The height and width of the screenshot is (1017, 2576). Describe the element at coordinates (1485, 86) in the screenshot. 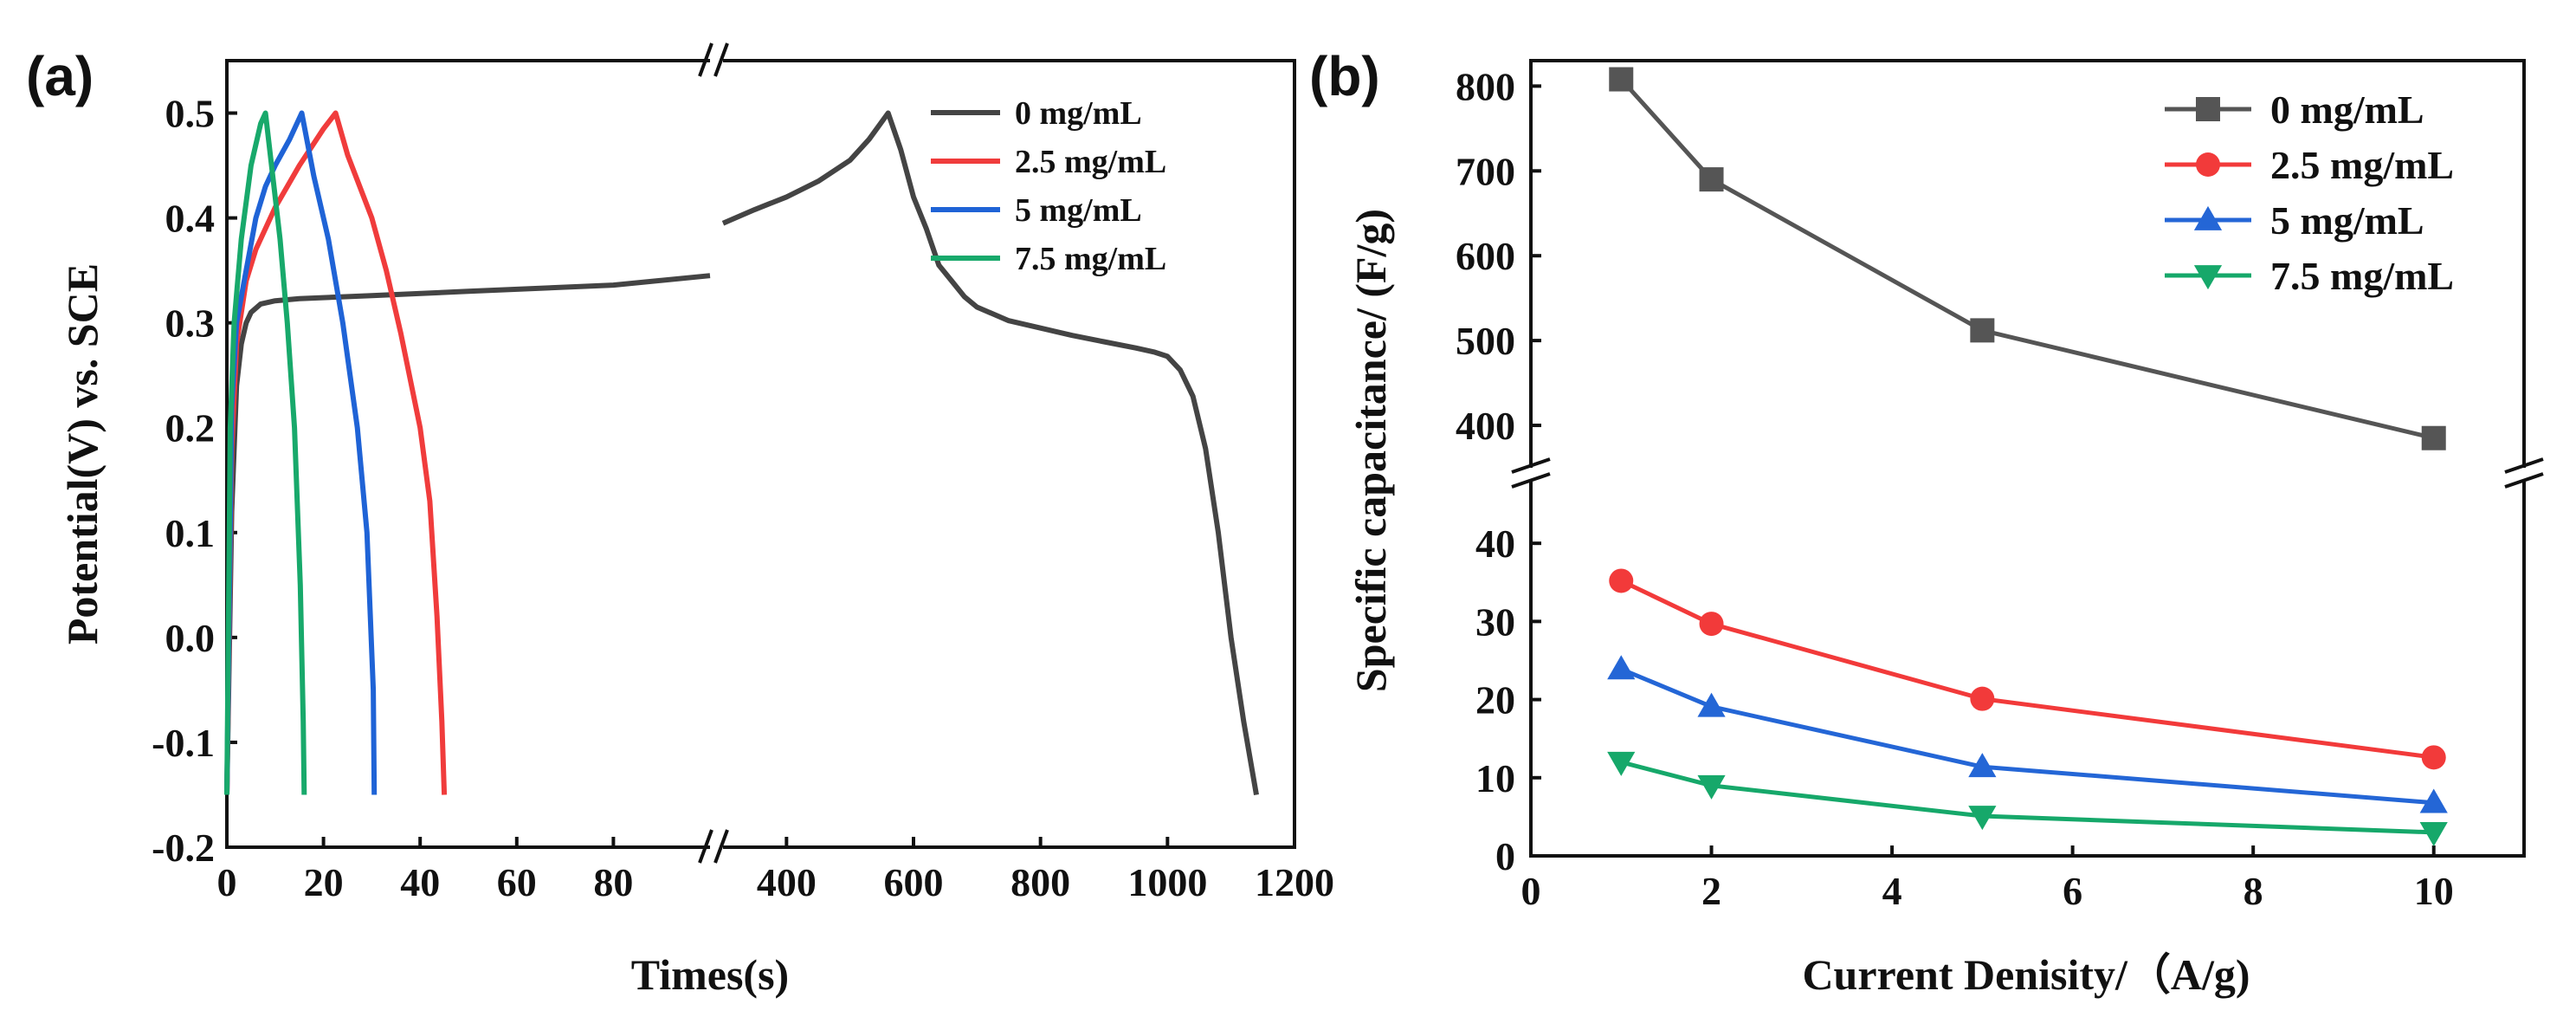

I see `y-tick-label: 800` at that location.